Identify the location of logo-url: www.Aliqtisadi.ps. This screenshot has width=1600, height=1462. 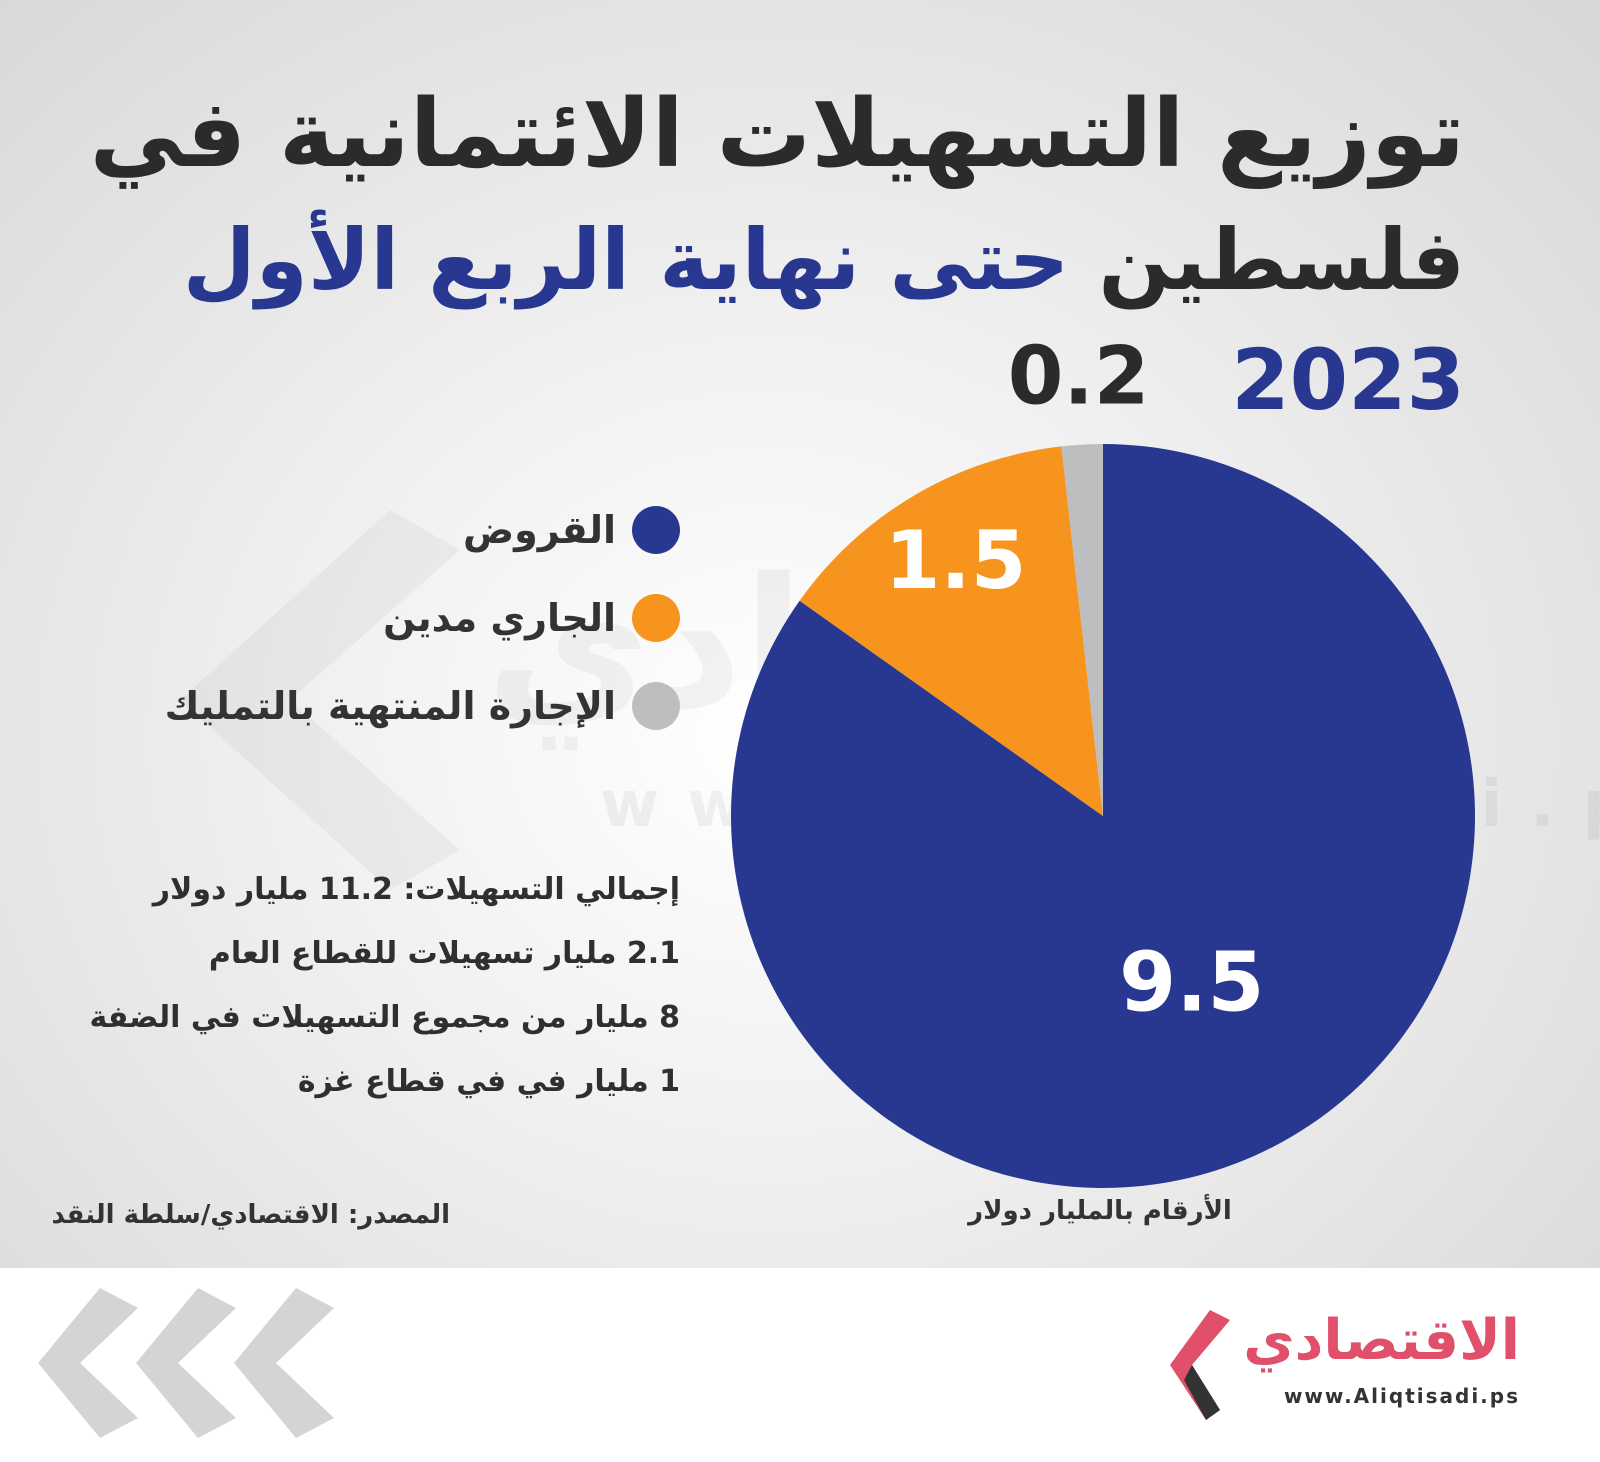
(1401, 1396).